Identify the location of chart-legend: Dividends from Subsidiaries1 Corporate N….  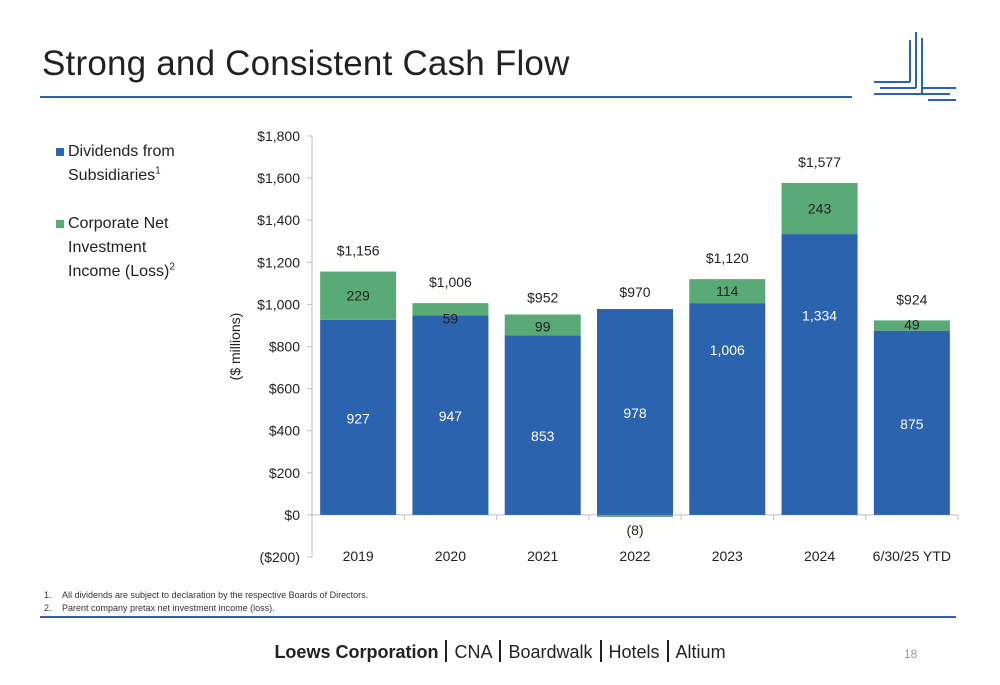
(131, 212).